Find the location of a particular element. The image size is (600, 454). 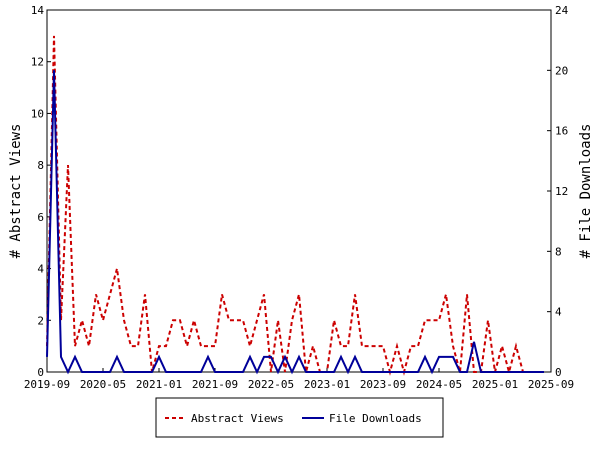

legend-box is located at coordinates (299, 417).